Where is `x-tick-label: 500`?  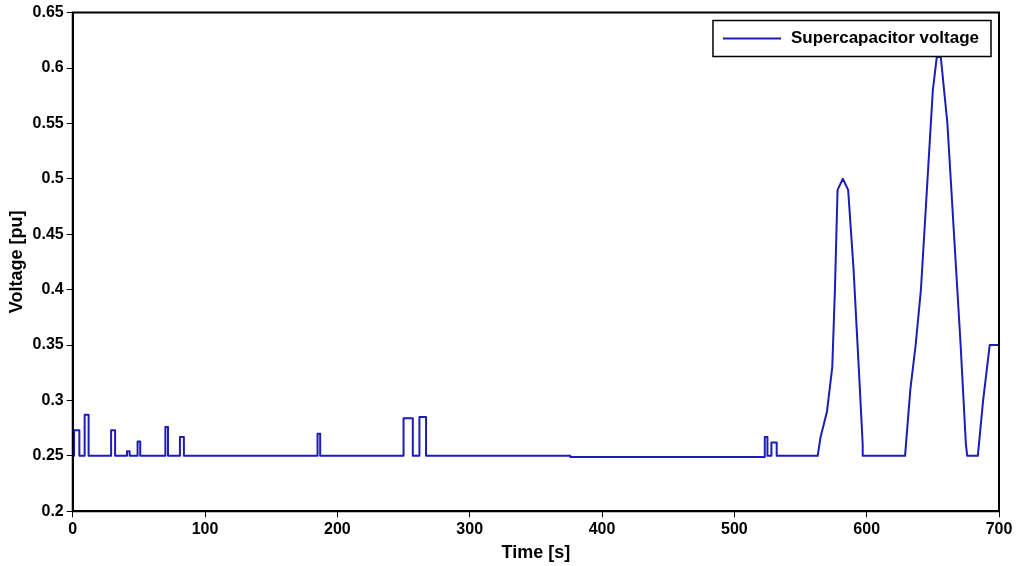
x-tick-label: 500 is located at coordinates (734, 529).